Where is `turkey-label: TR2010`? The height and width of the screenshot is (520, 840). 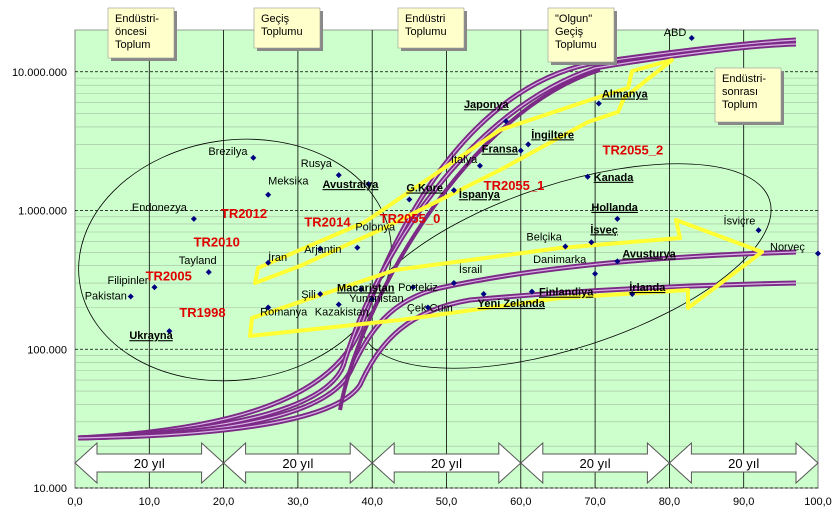
turkey-label: TR2010 is located at coordinates (217, 241).